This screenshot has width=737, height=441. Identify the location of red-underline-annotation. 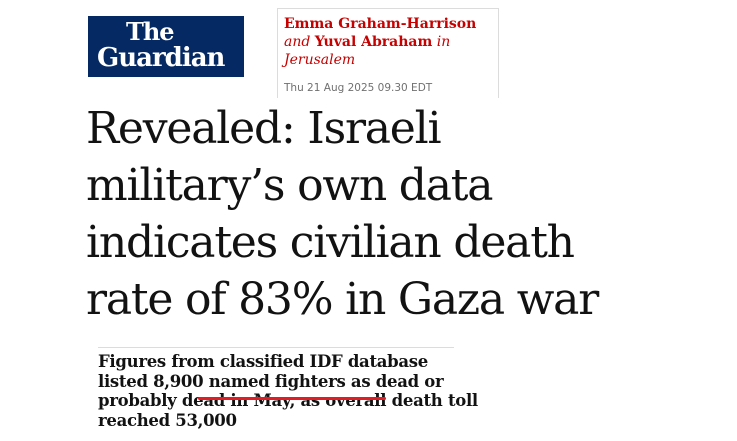
(292, 398).